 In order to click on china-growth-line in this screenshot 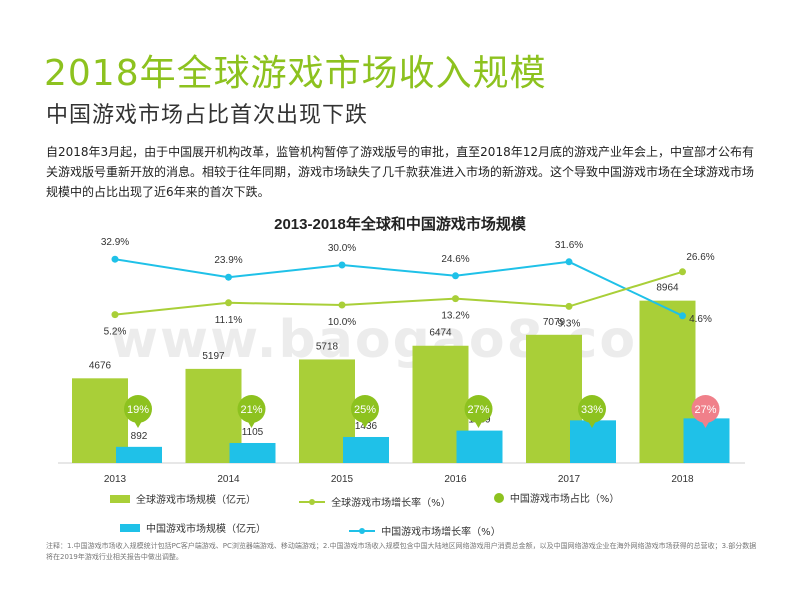, I will do `click(398, 287)`.